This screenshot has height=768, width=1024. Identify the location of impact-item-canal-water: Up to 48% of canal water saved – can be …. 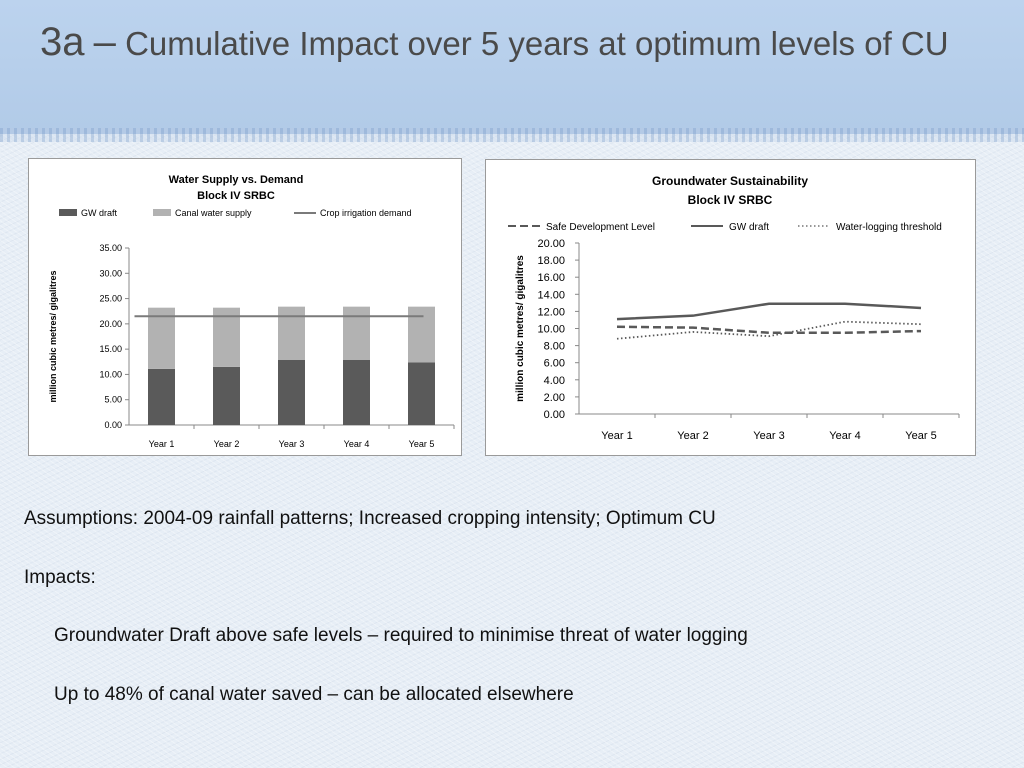
(314, 694).